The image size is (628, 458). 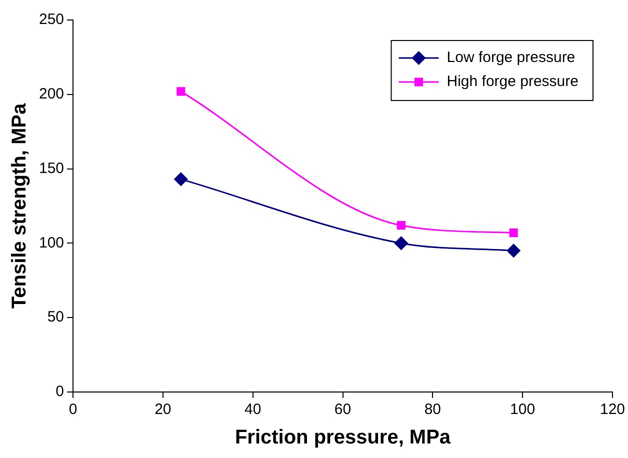 What do you see at coordinates (51, 19) in the screenshot?
I see `y-tick-label: 250` at bounding box center [51, 19].